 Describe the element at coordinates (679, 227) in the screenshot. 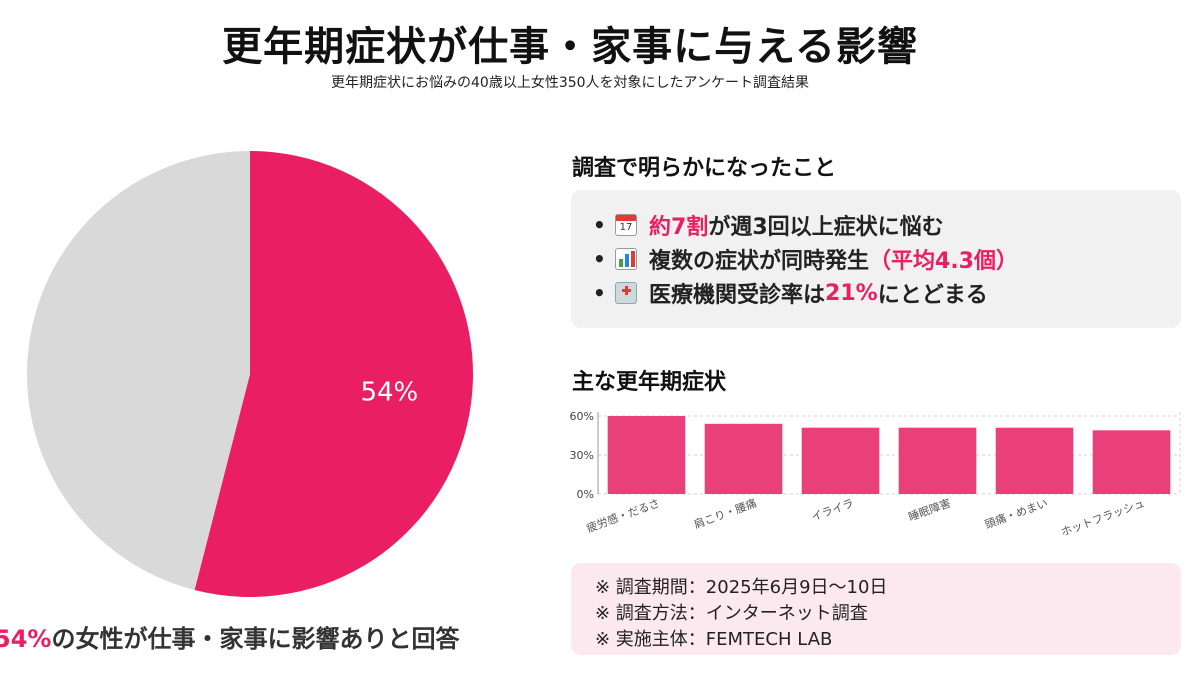

I see `finding-highlight: 約7割` at that location.